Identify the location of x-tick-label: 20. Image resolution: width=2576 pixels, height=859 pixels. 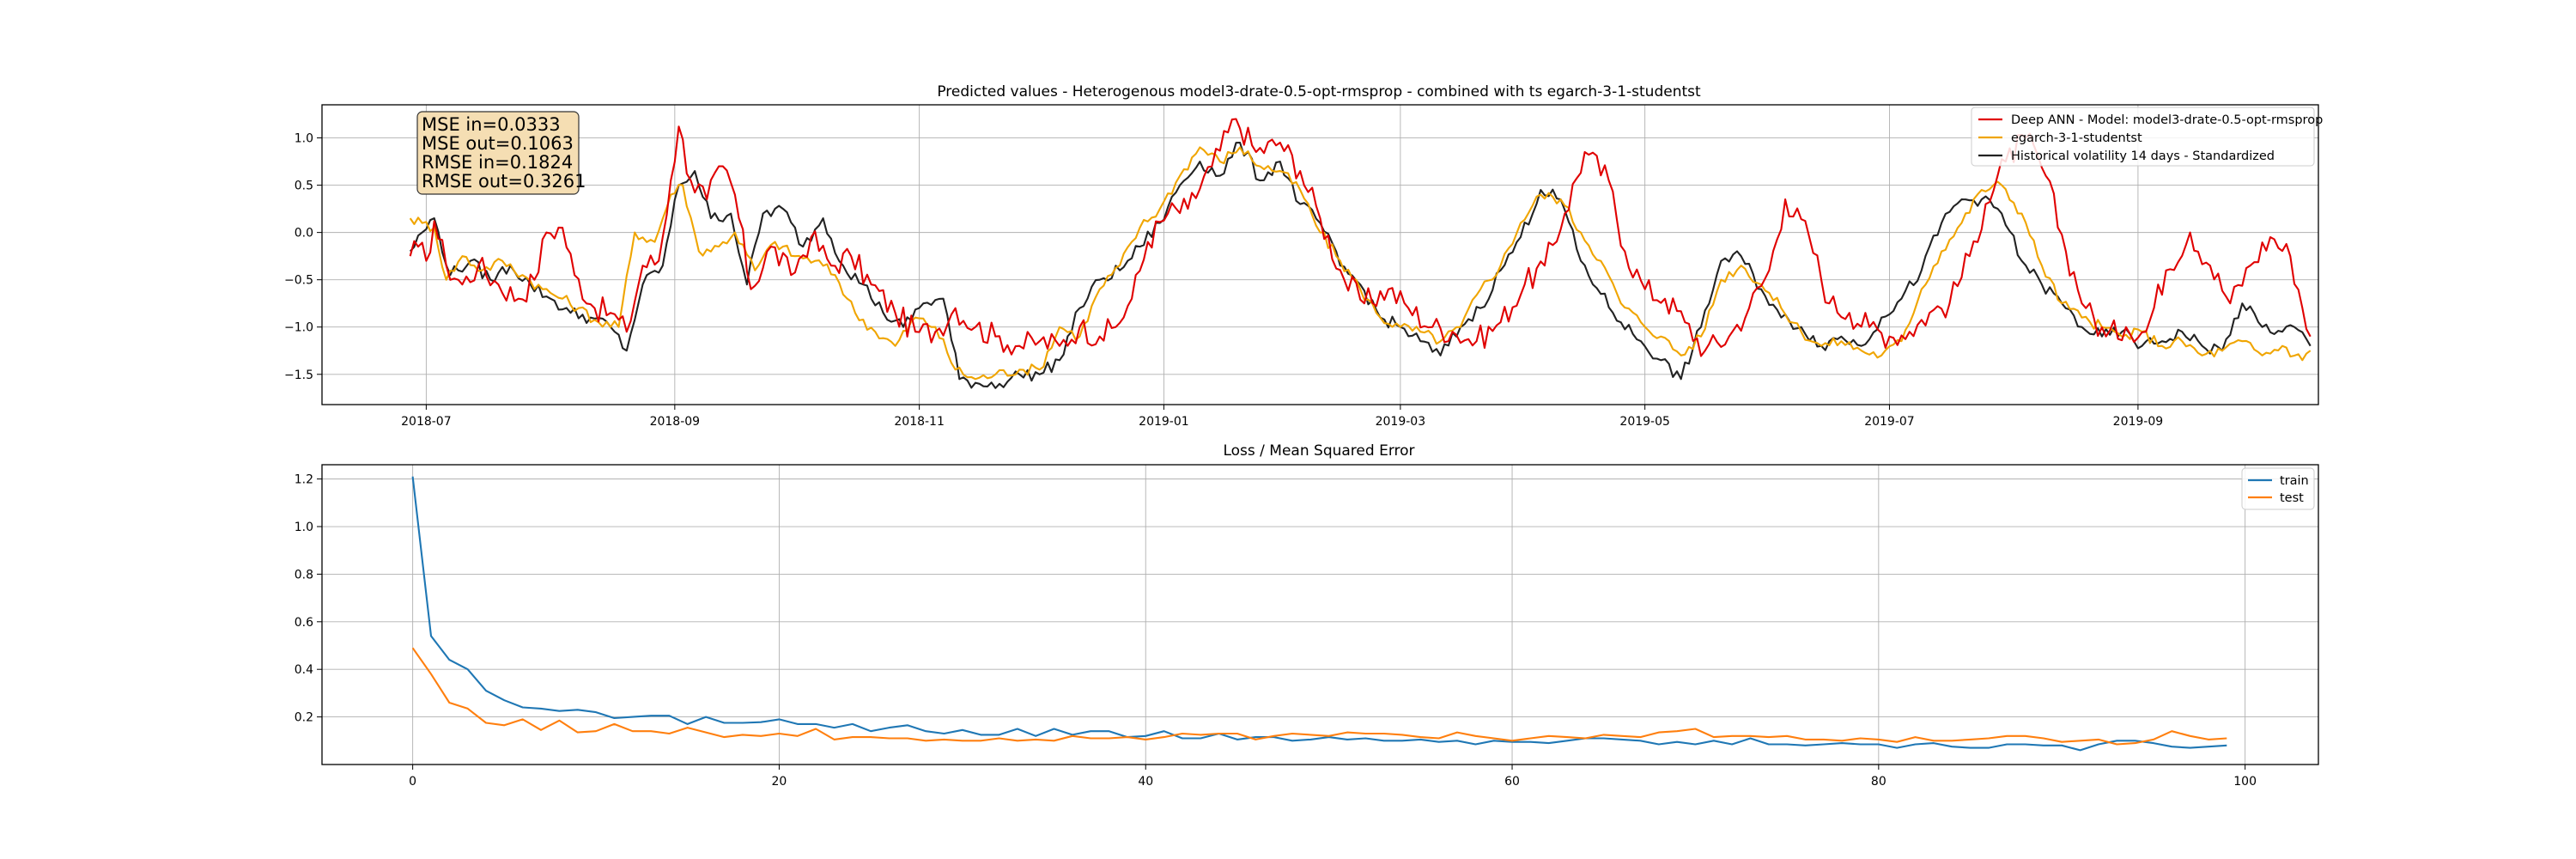
(779, 782).